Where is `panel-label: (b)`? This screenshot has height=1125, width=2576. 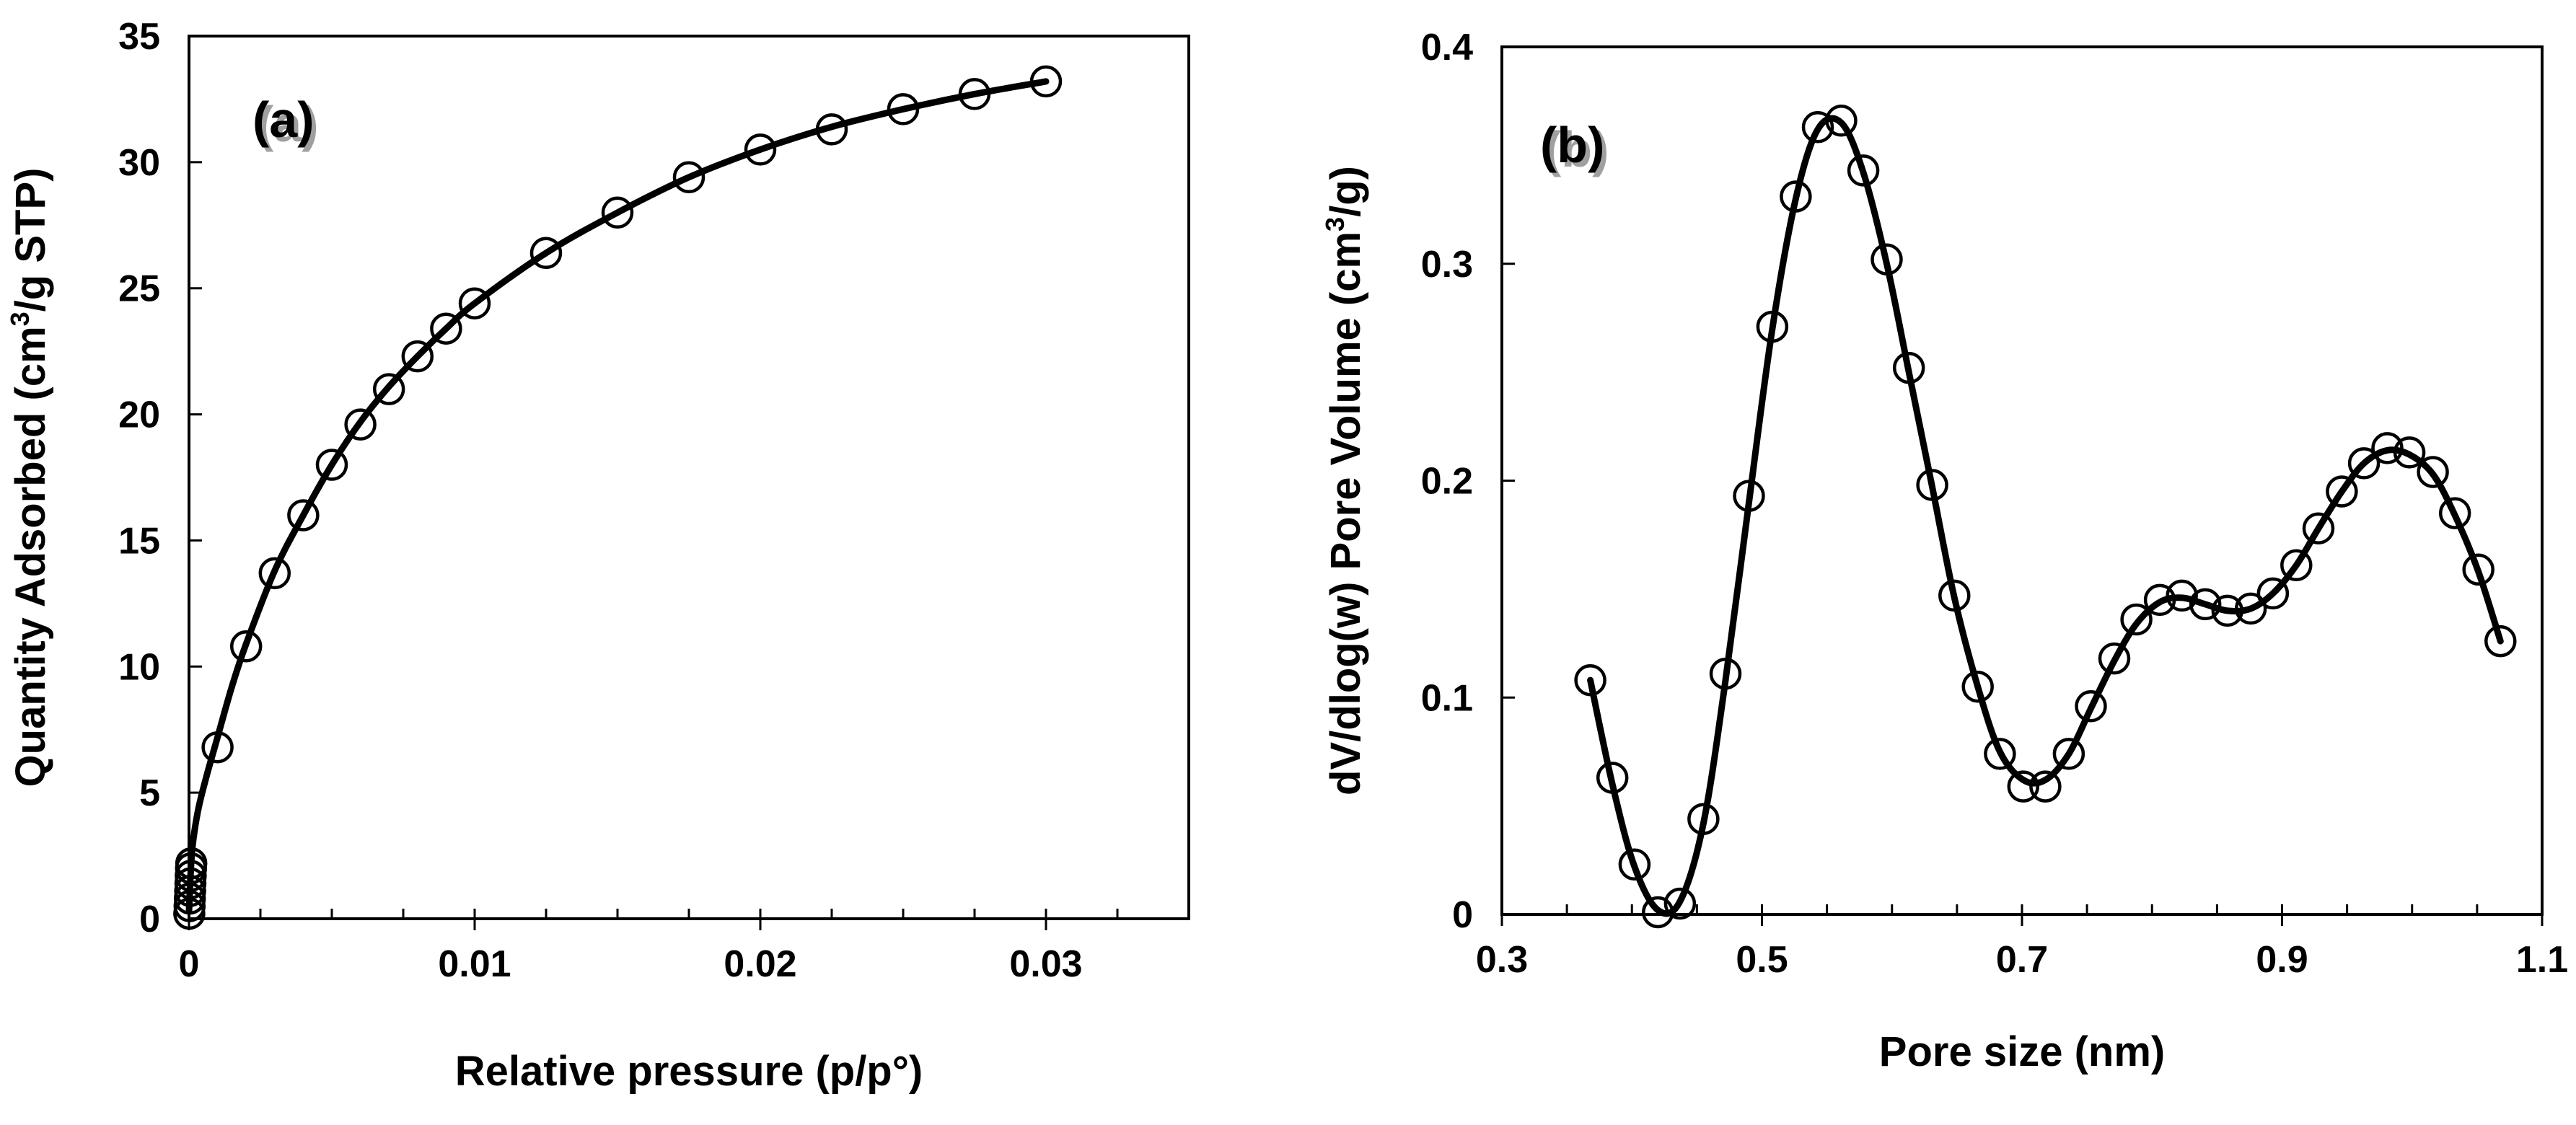 panel-label: (b) is located at coordinates (1572, 145).